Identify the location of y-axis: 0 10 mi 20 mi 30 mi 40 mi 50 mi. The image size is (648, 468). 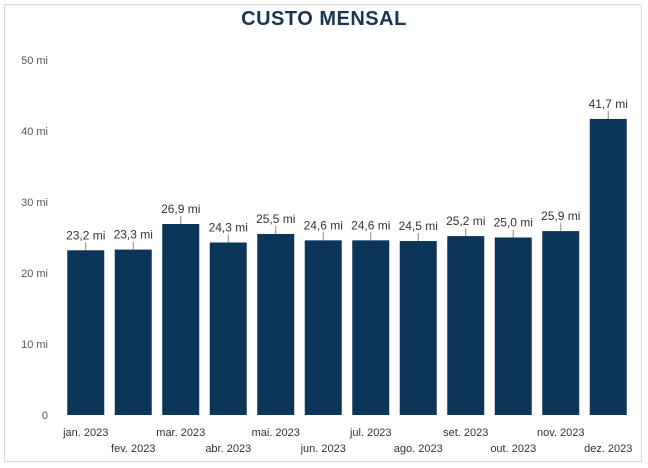
(34, 238).